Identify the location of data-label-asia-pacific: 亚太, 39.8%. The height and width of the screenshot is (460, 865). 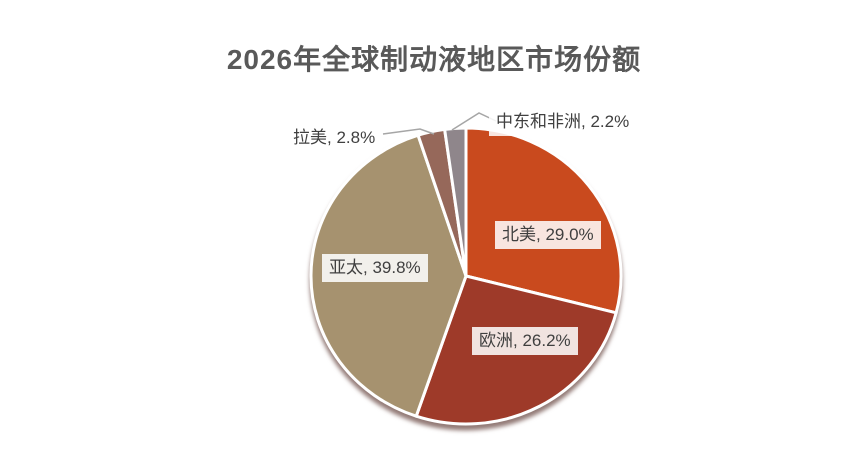
(375, 268).